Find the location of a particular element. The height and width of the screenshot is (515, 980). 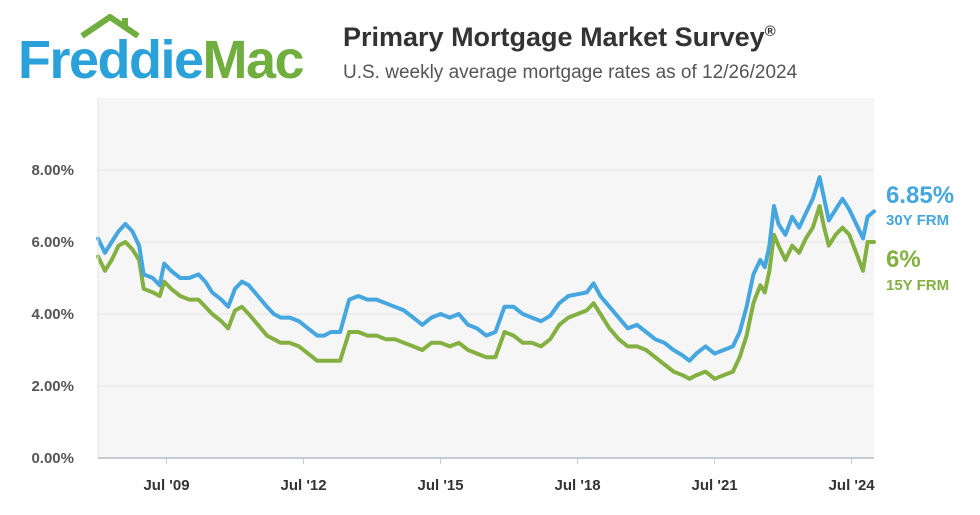

y-tick-label: 4.00% is located at coordinates (52, 314).